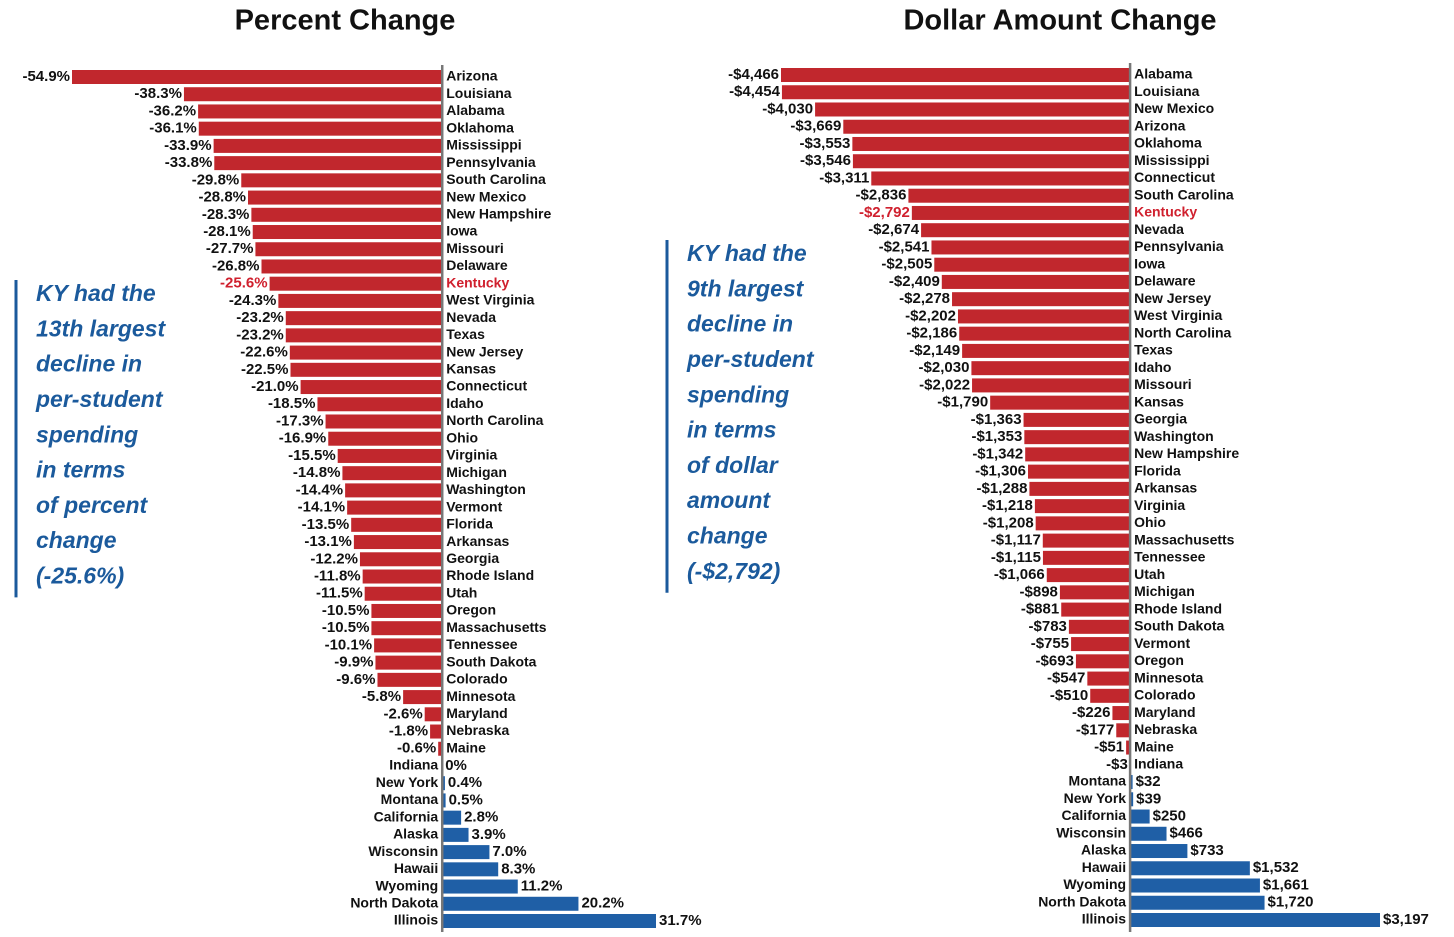  Describe the element at coordinates (1000, 471) in the screenshot. I see `value-label: -$1,306` at that location.